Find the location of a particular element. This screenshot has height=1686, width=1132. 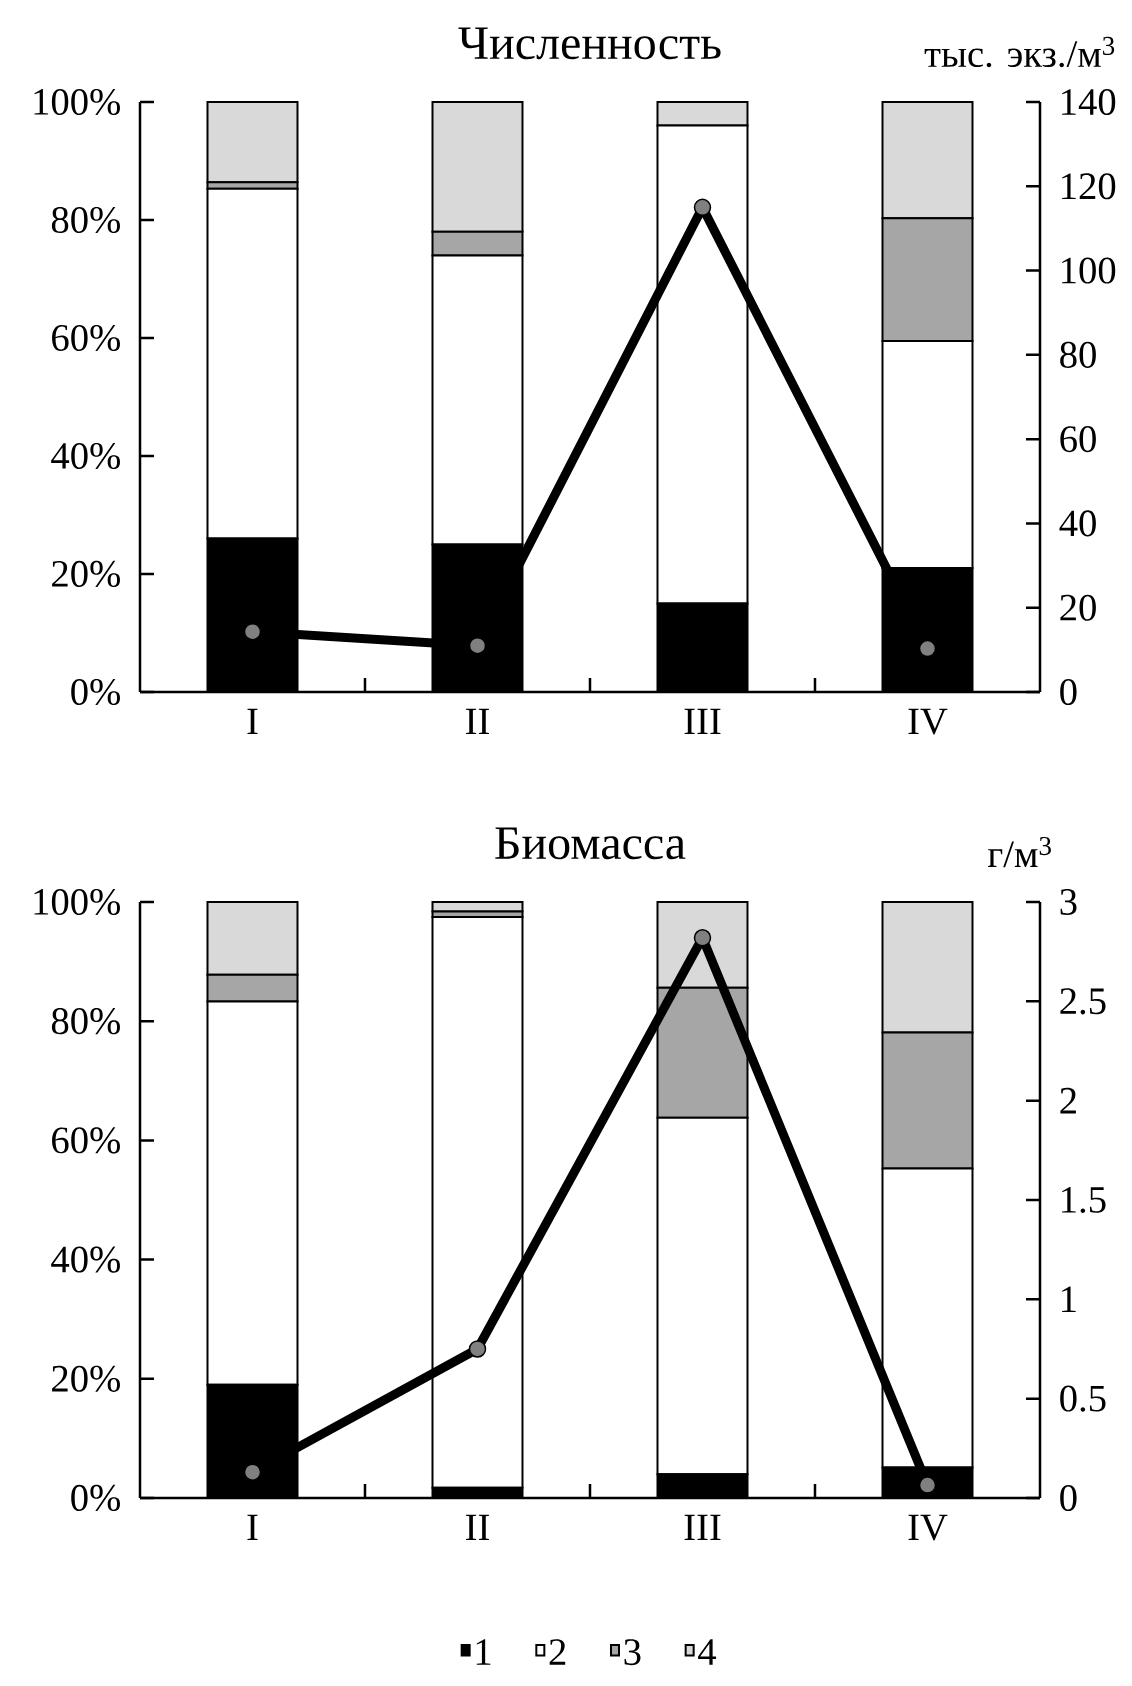

y2-tick-label: 120 is located at coordinates (1089, 186).